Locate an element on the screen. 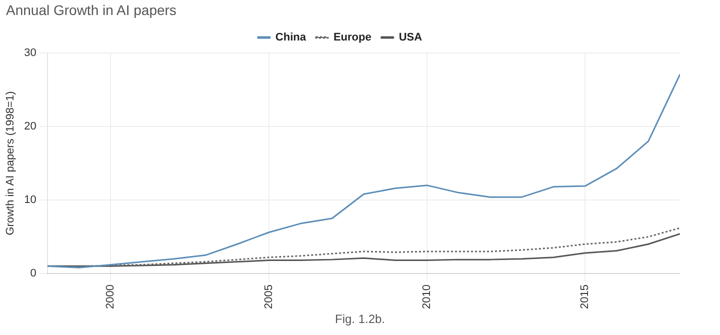 Image resolution: width=720 pixels, height=335 pixels. x-tick-label: 2010 is located at coordinates (427, 297).